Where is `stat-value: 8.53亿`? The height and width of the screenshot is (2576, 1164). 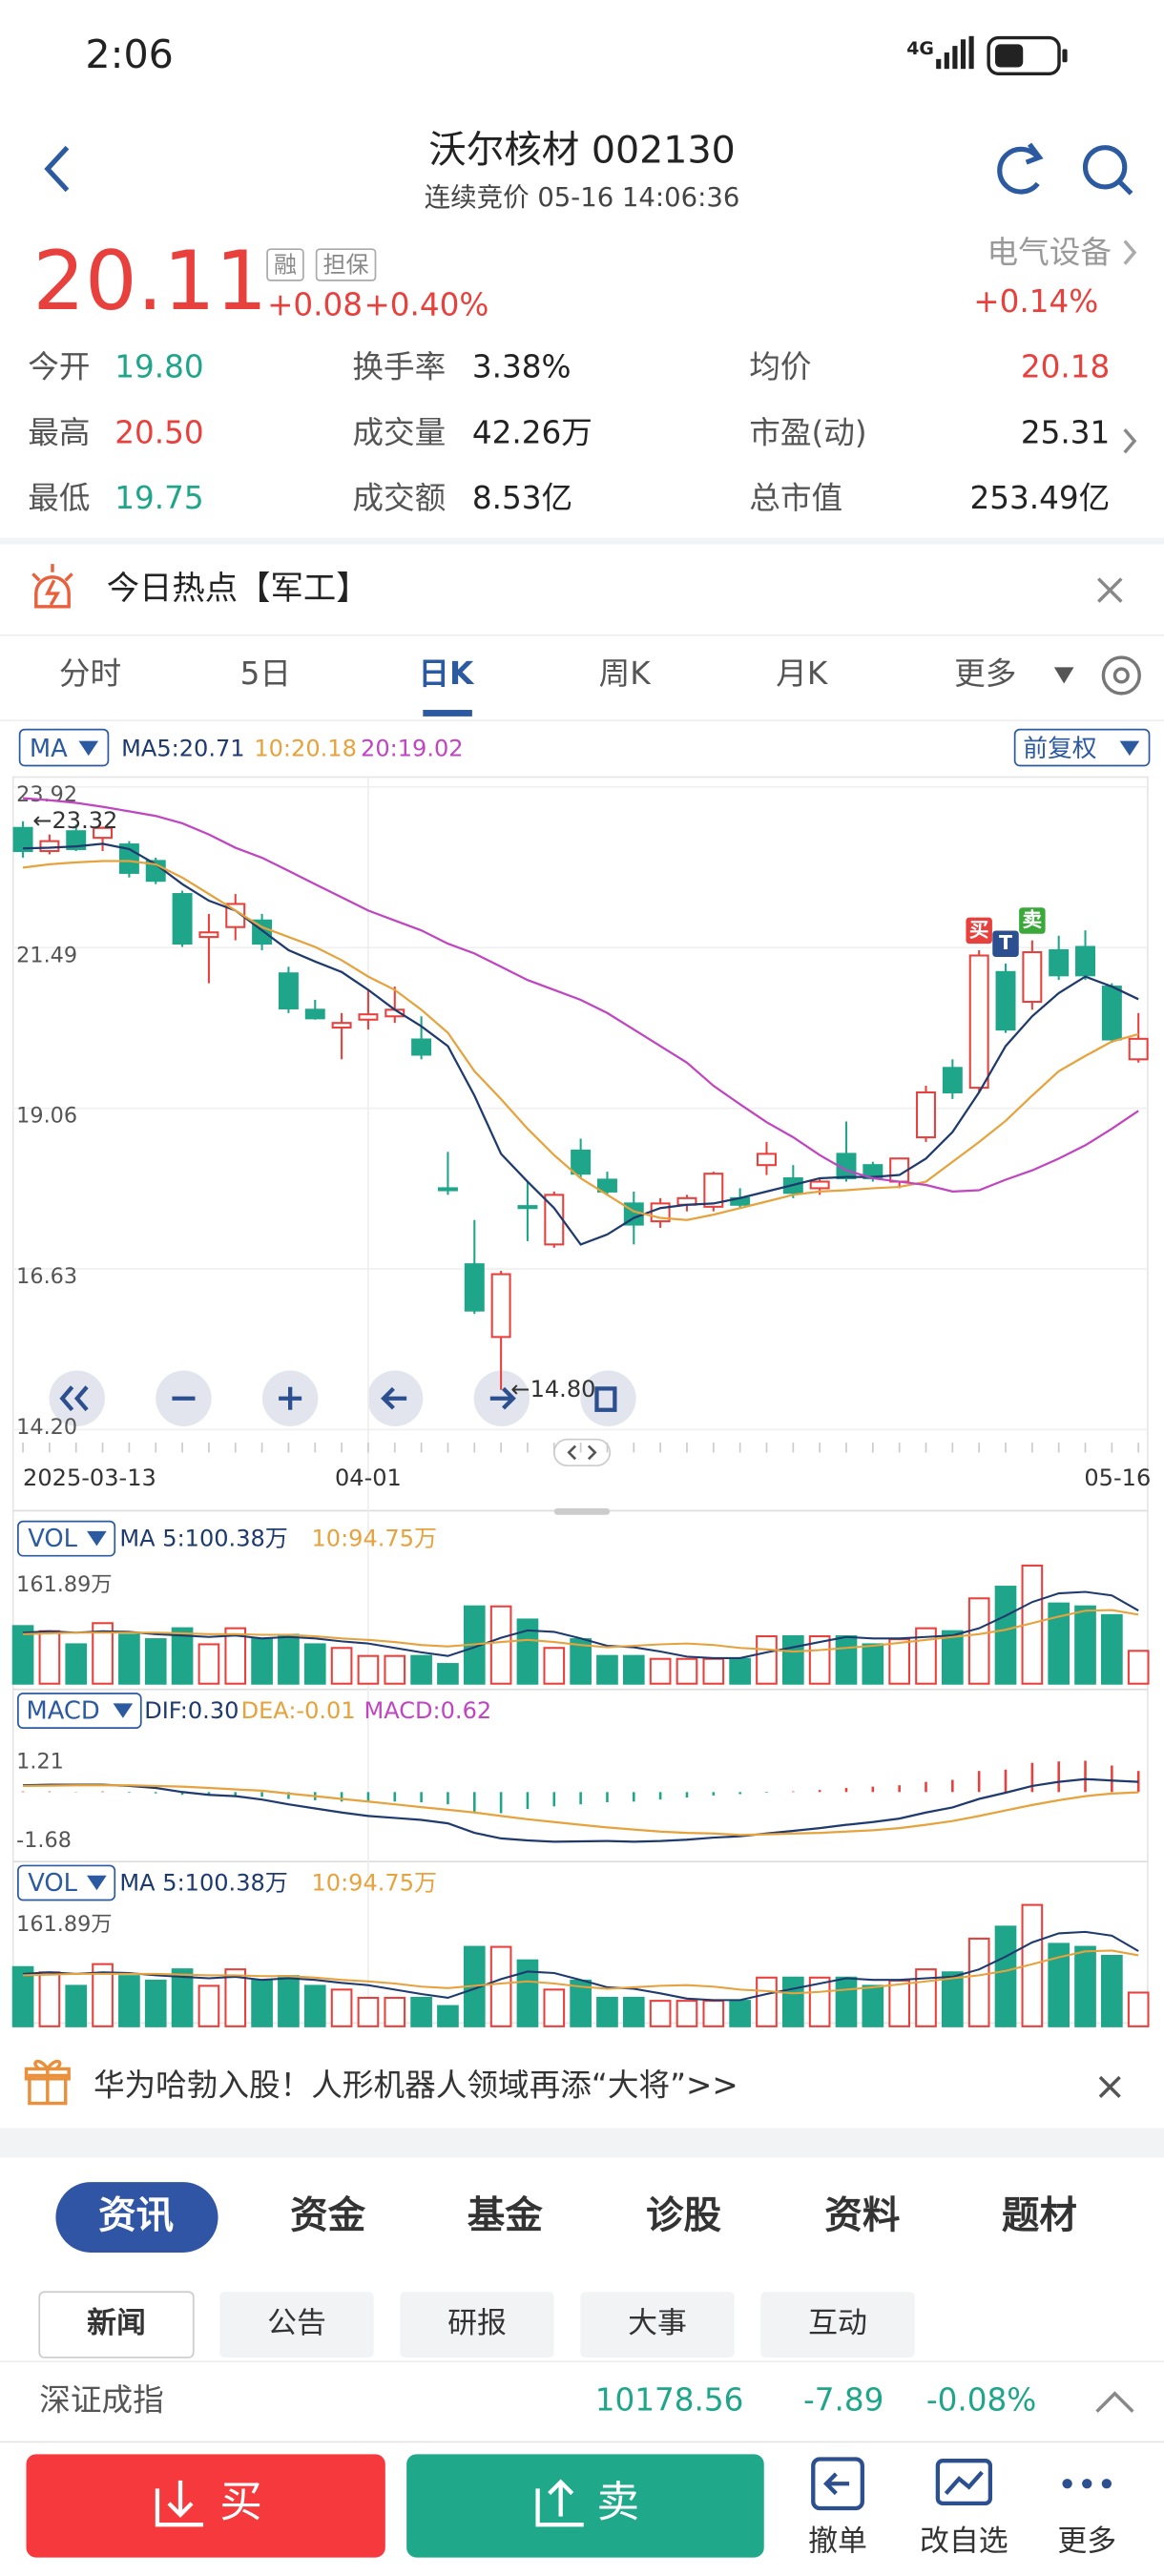
stat-value: 8.53亿 is located at coordinates (522, 498).